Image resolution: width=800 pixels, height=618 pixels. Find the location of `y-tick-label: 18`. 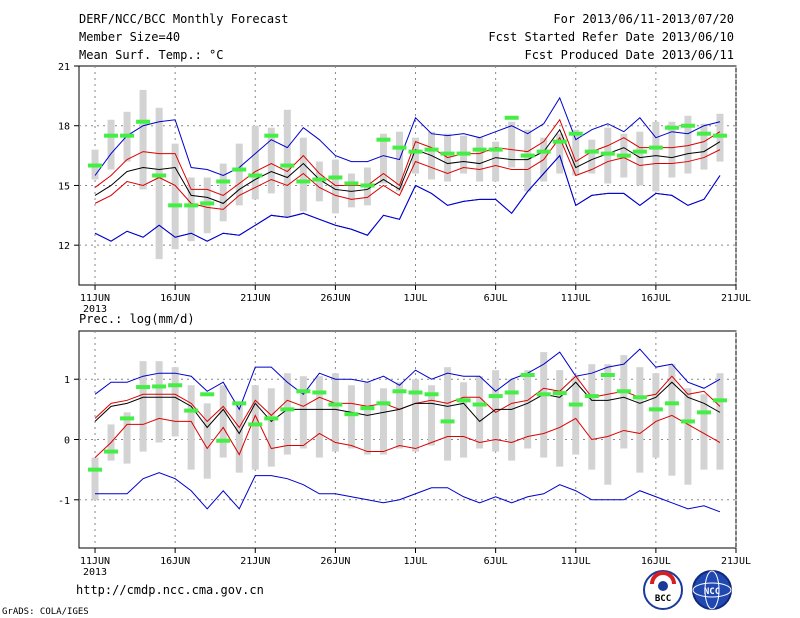

y-tick-label: 18 is located at coordinates (64, 127).